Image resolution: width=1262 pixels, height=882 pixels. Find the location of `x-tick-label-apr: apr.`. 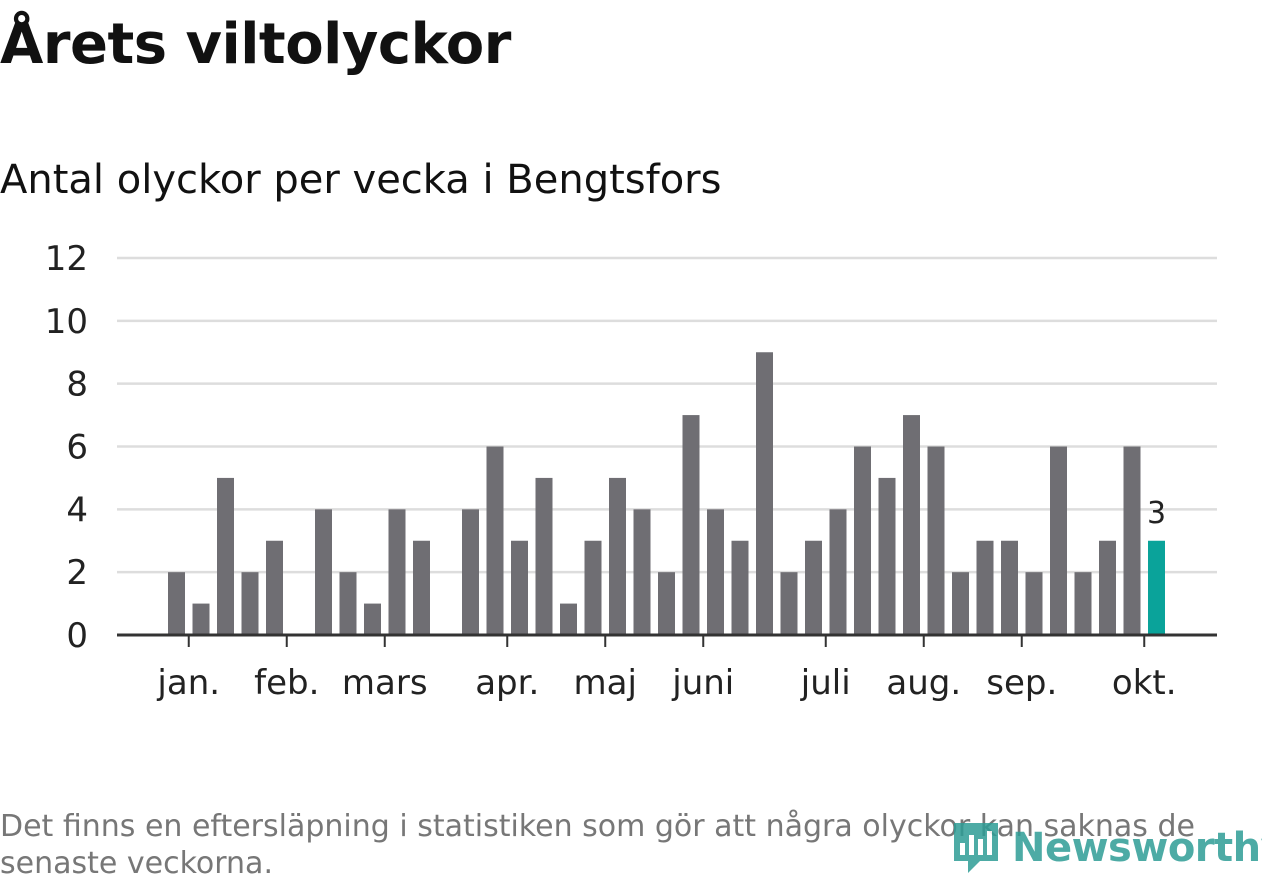

x-tick-label-apr: apr. is located at coordinates (507, 683).